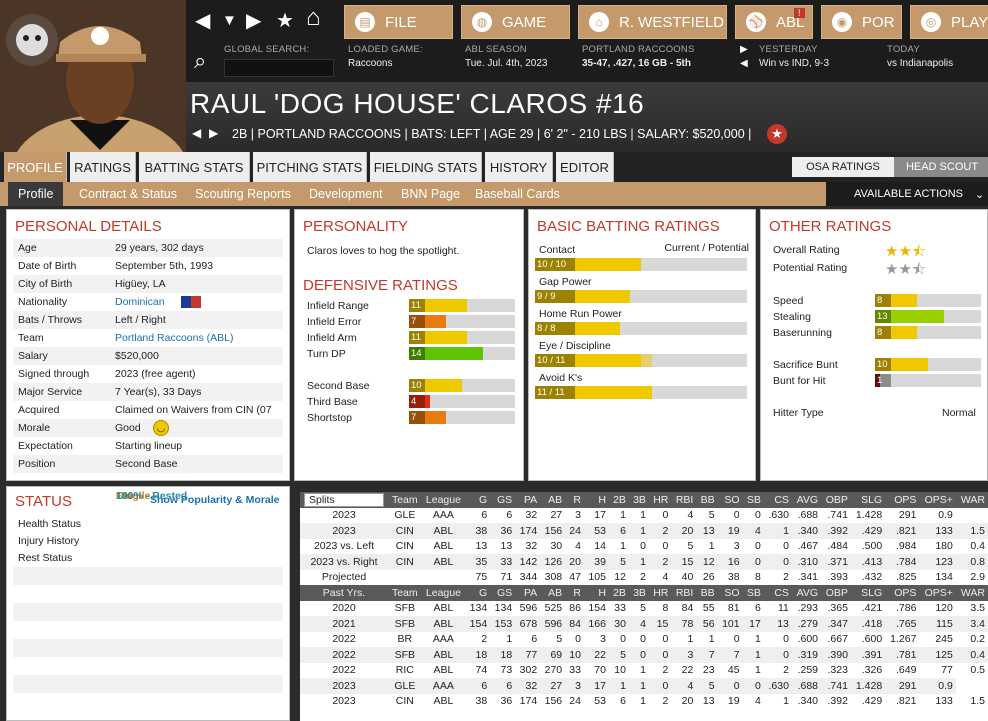 Image resolution: width=988 pixels, height=721 pixels. Describe the element at coordinates (861, 22) in the screenshot. I see `team-button: ◉ POR` at that location.